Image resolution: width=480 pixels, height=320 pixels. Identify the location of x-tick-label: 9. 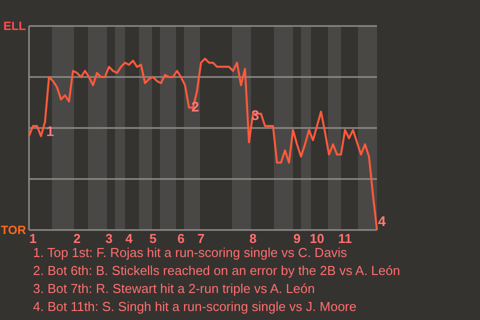
(297, 238).